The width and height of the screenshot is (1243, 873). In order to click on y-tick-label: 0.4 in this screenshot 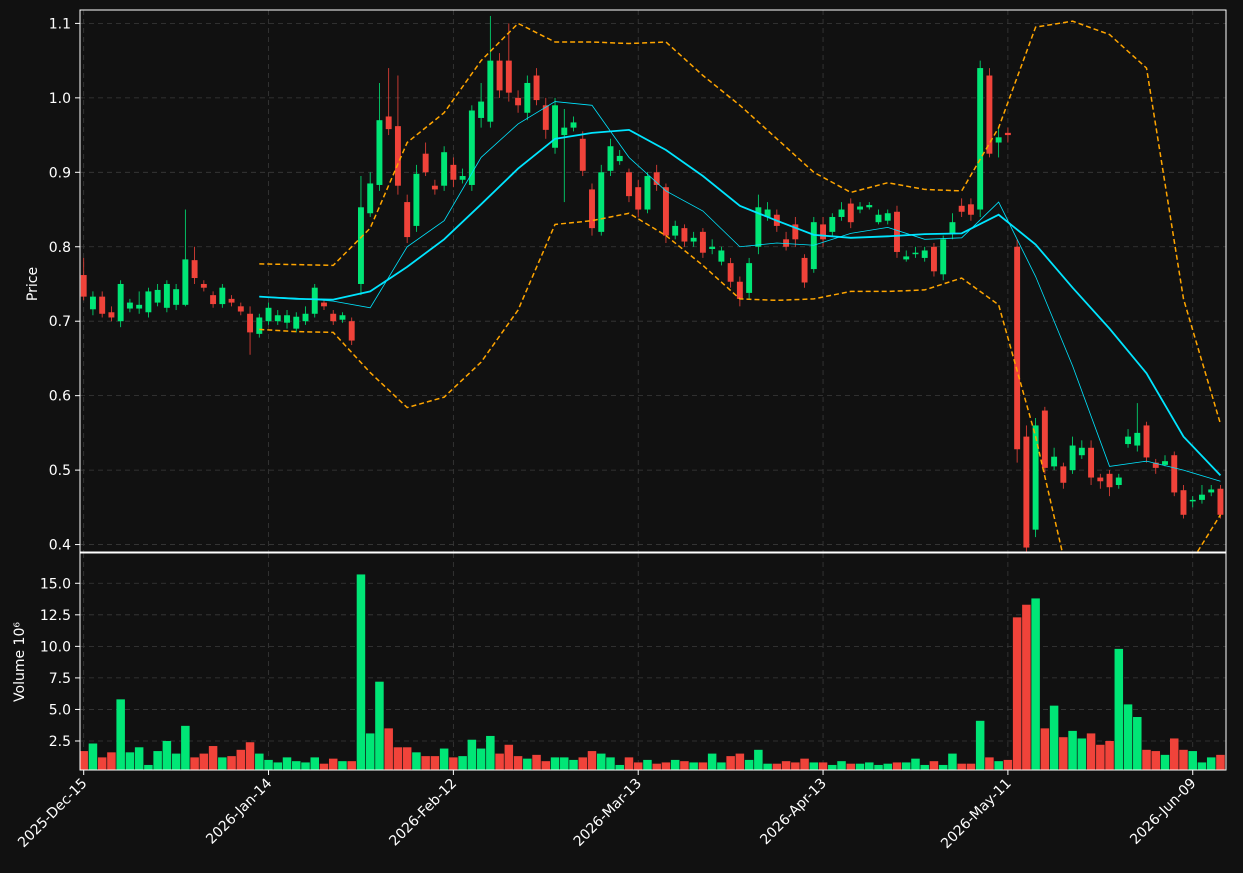, I will do `click(60, 546)`.